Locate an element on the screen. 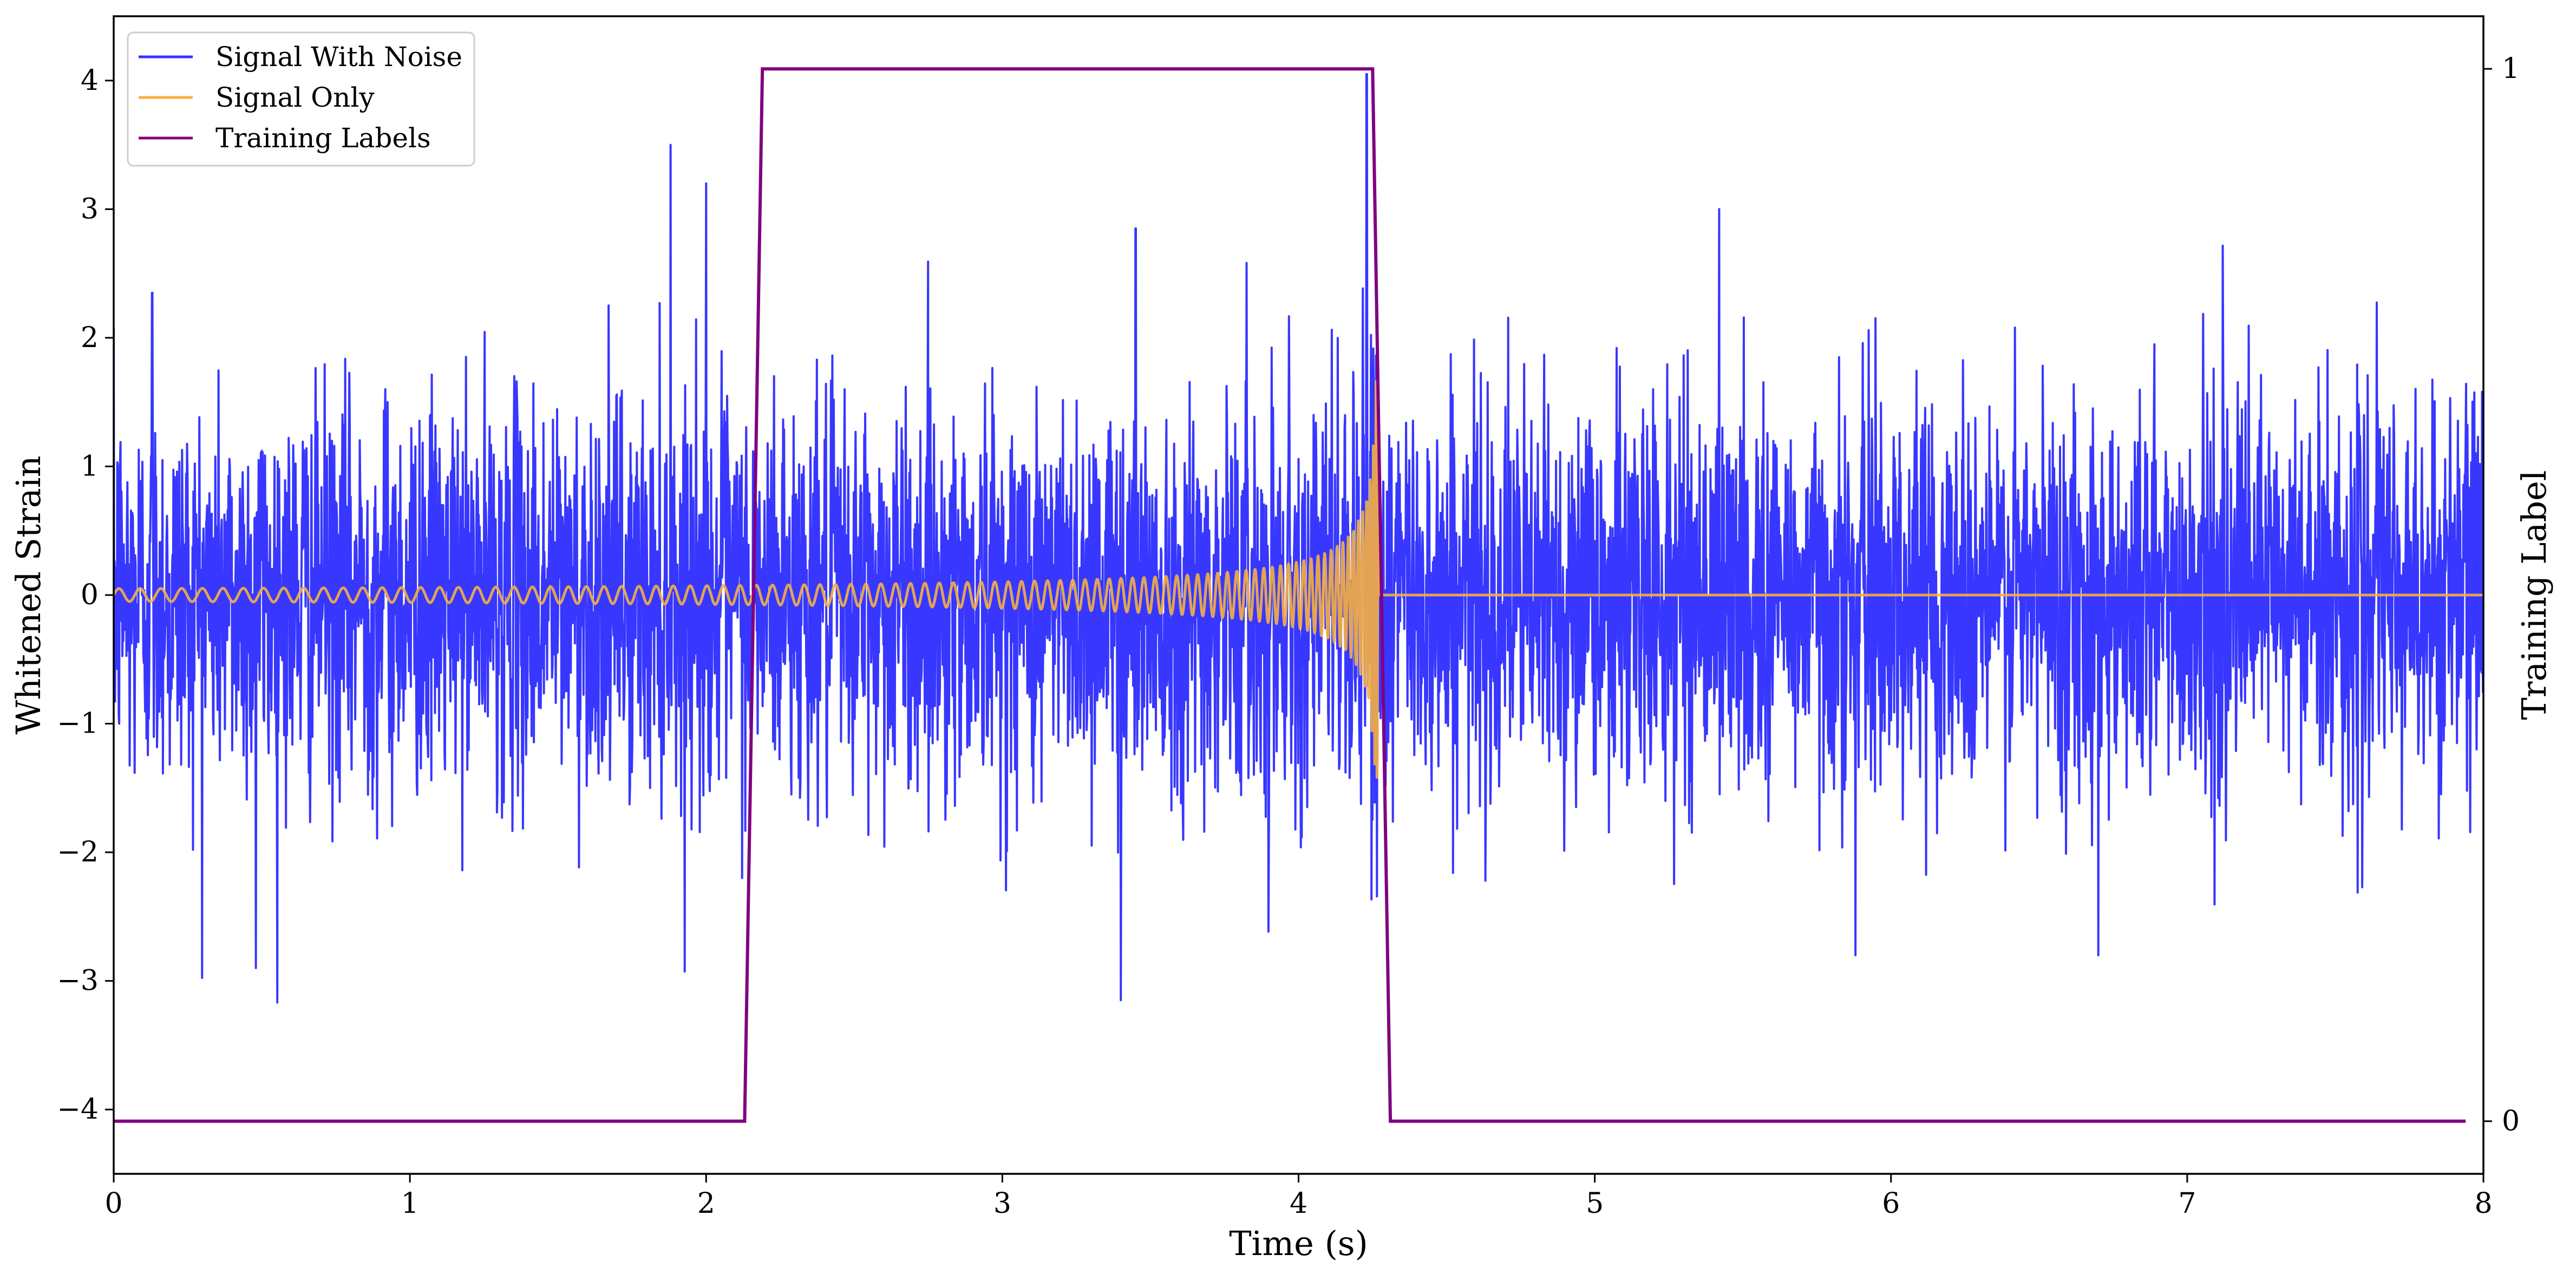 Image resolution: width=2576 pixels, height=1274 pixels. y-tick-label: −3 is located at coordinates (78, 981).